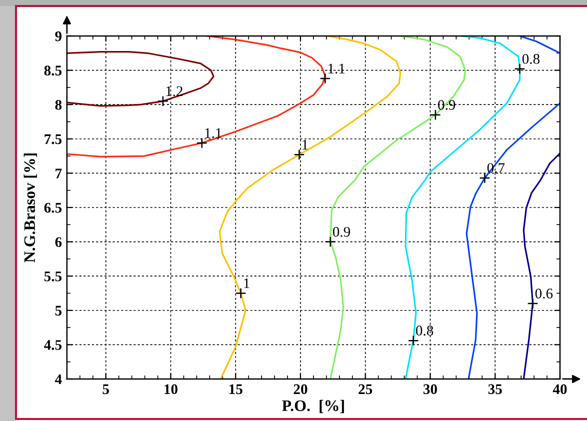 Image resolution: width=587 pixels, height=421 pixels. I want to click on y-tick-label: 6.5, so click(53, 207).